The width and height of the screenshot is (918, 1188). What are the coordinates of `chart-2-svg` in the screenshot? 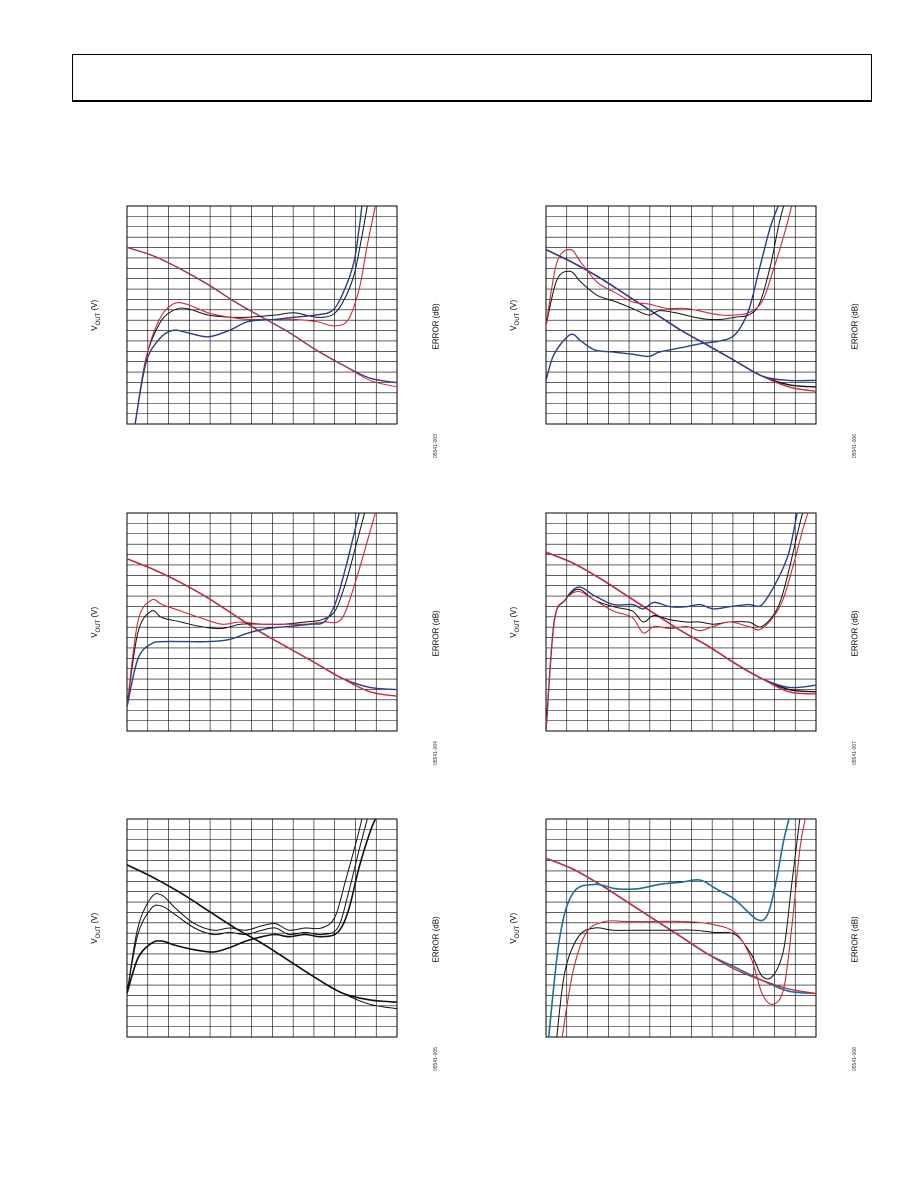 It's located at (681, 315).